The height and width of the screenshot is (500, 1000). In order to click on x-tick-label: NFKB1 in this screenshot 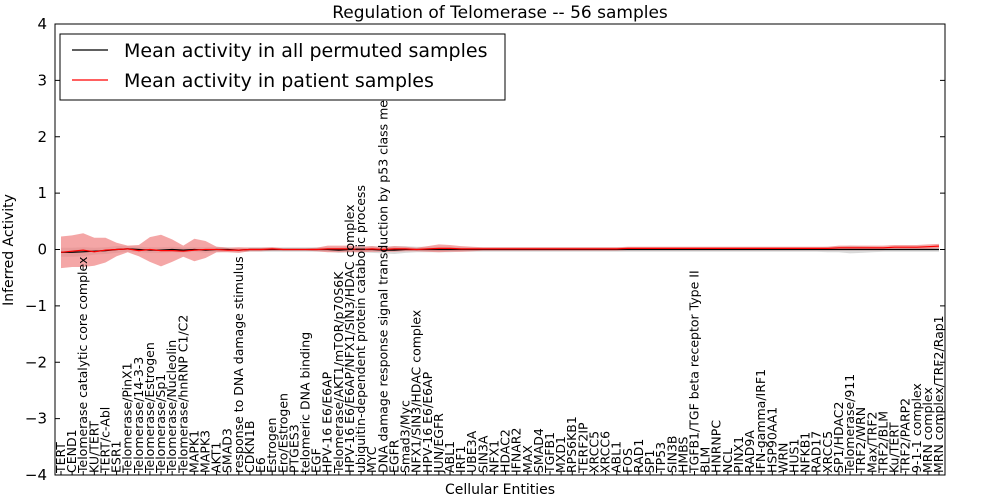, I will do `click(805, 452)`.